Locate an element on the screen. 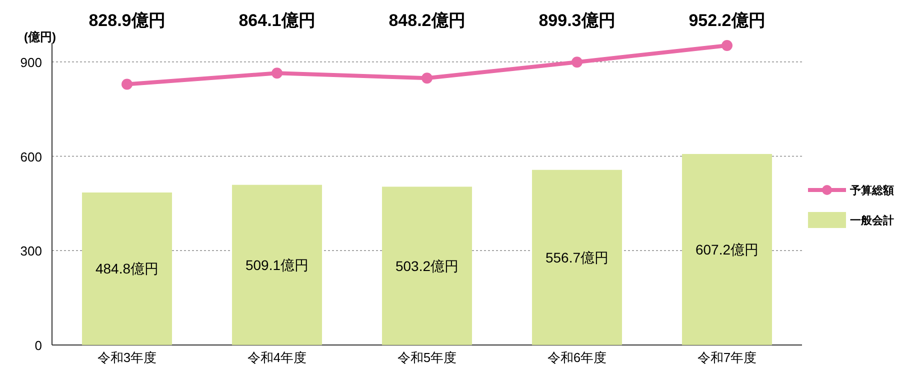 This screenshot has width=900, height=381. y-tick-label: 600 is located at coordinates (31, 156).